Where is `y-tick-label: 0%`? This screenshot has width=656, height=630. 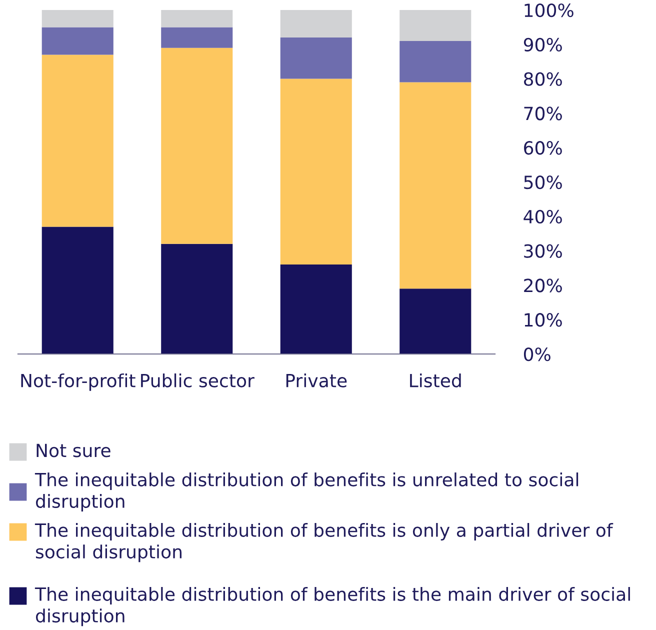
y-tick-label: 0% is located at coordinates (537, 354).